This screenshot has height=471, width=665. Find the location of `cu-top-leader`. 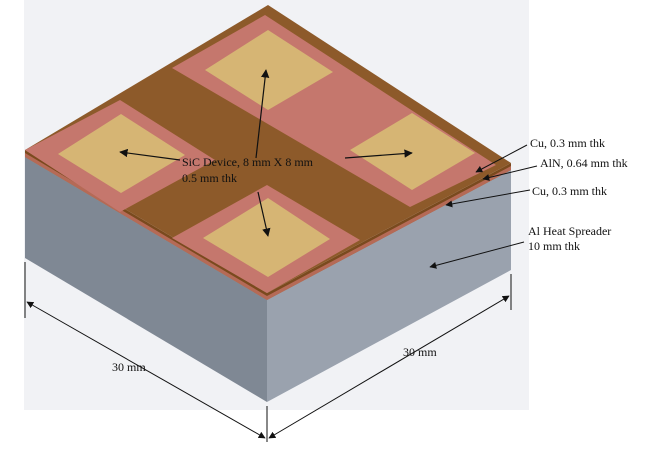

cu-top-leader is located at coordinates (501, 158).